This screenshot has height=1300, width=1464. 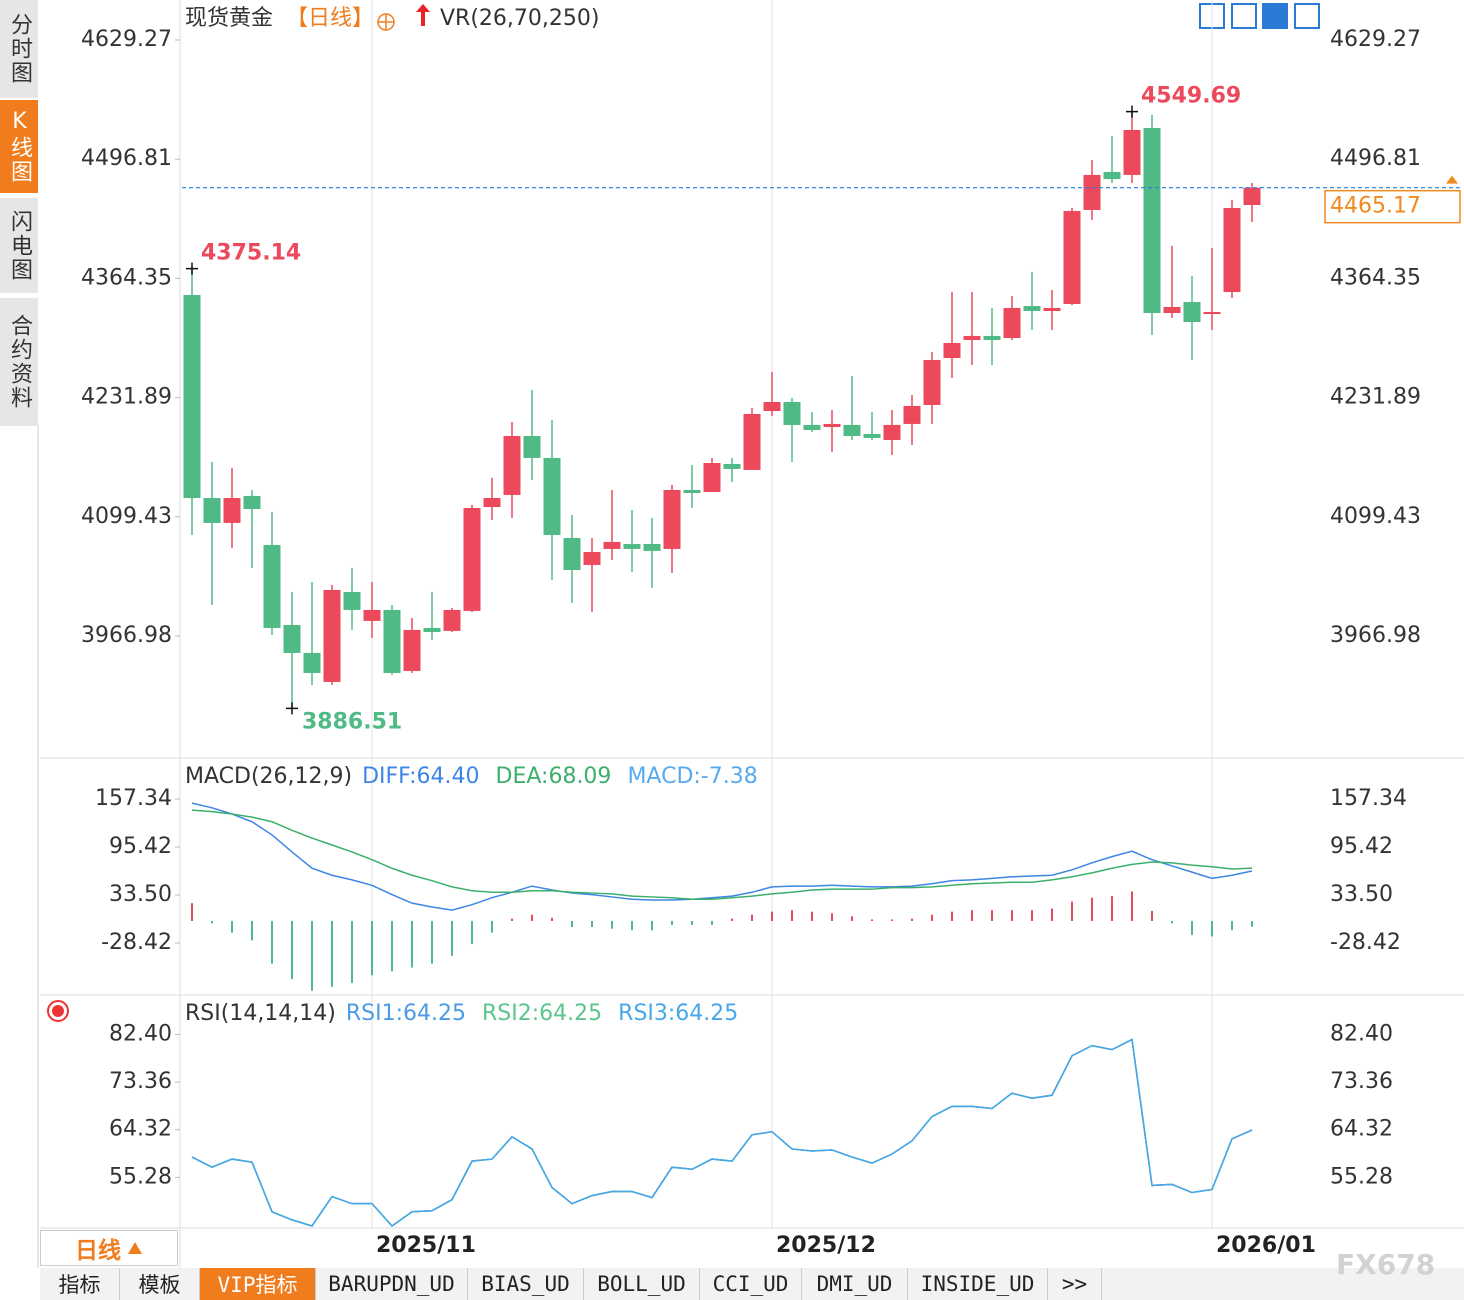 What do you see at coordinates (1375, 158) in the screenshot?
I see `y-tick-label-right: 4496.81` at bounding box center [1375, 158].